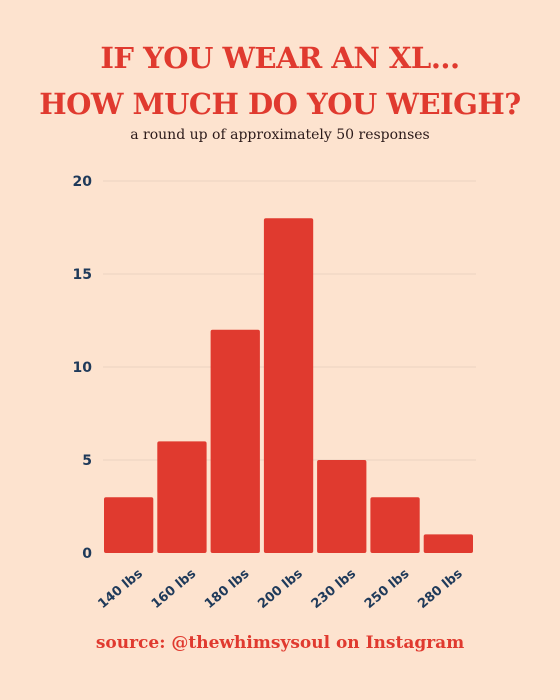  Describe the element at coordinates (82, 275) in the screenshot. I see `y-tick-label: 15` at that location.